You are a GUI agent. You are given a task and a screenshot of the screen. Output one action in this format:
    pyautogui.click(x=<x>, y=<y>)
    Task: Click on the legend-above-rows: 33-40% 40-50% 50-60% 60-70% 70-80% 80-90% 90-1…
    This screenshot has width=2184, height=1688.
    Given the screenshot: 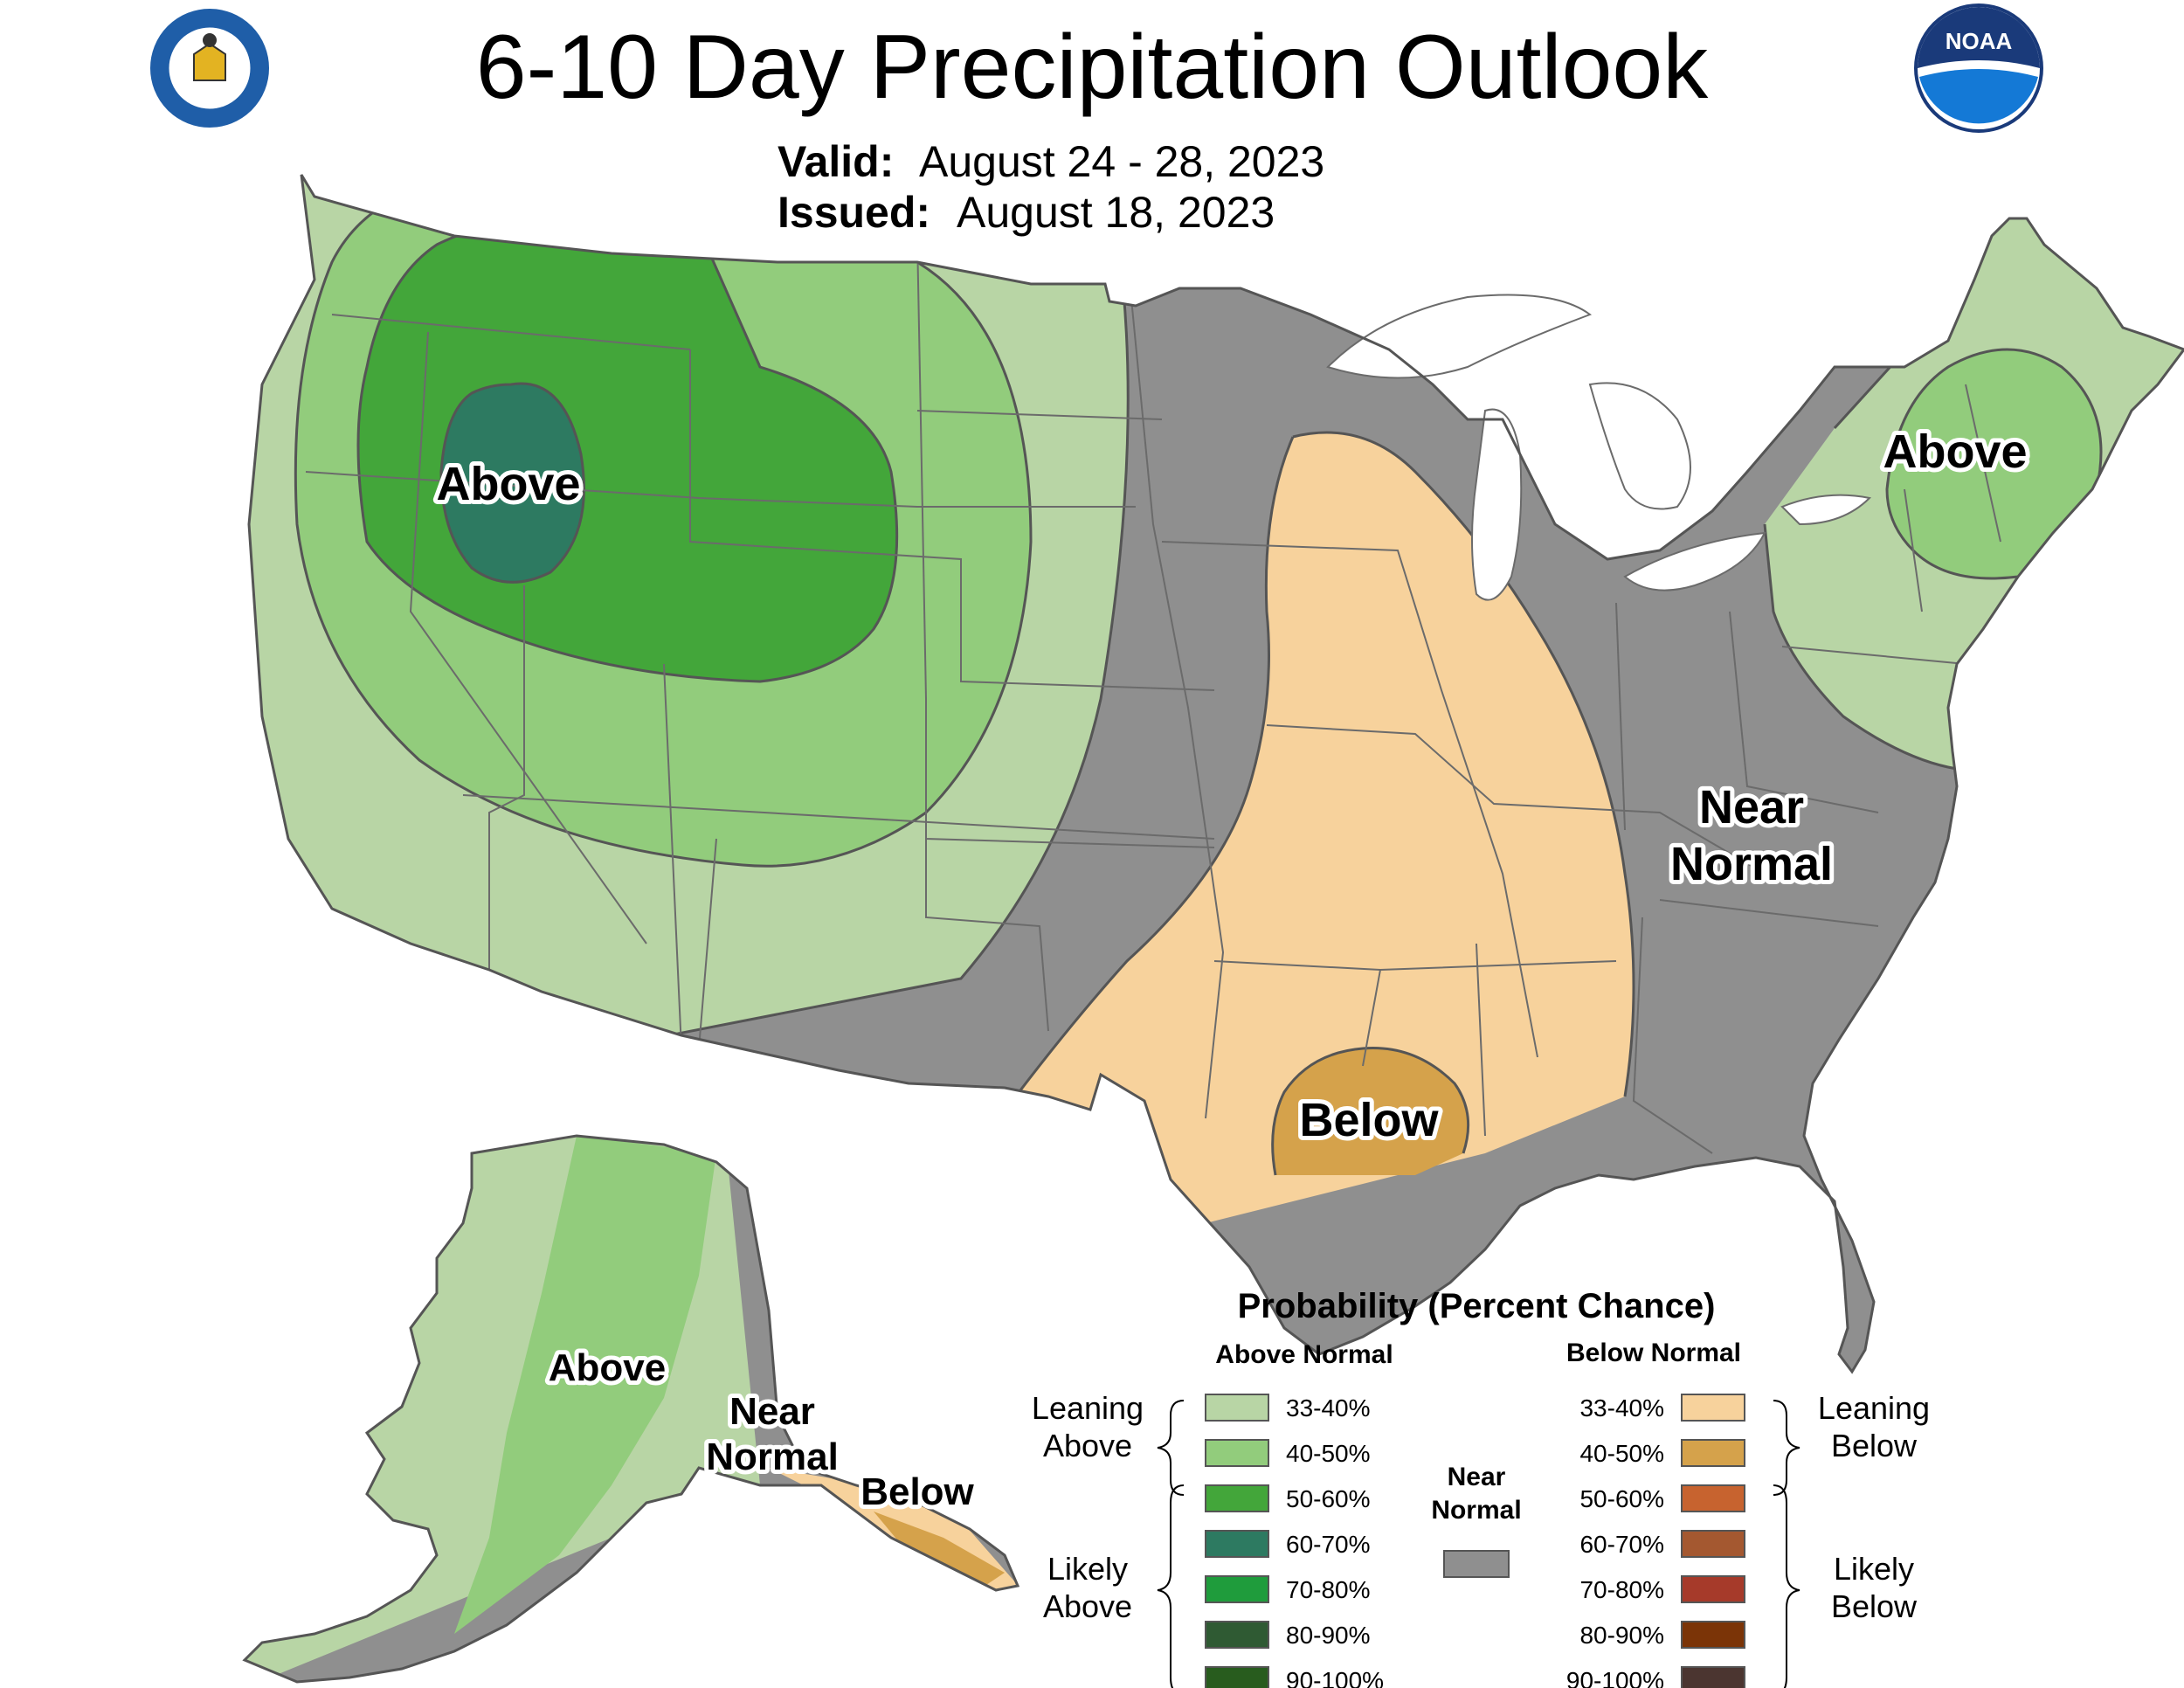 What is the action you would take?
    pyautogui.click(x=1294, y=1541)
    